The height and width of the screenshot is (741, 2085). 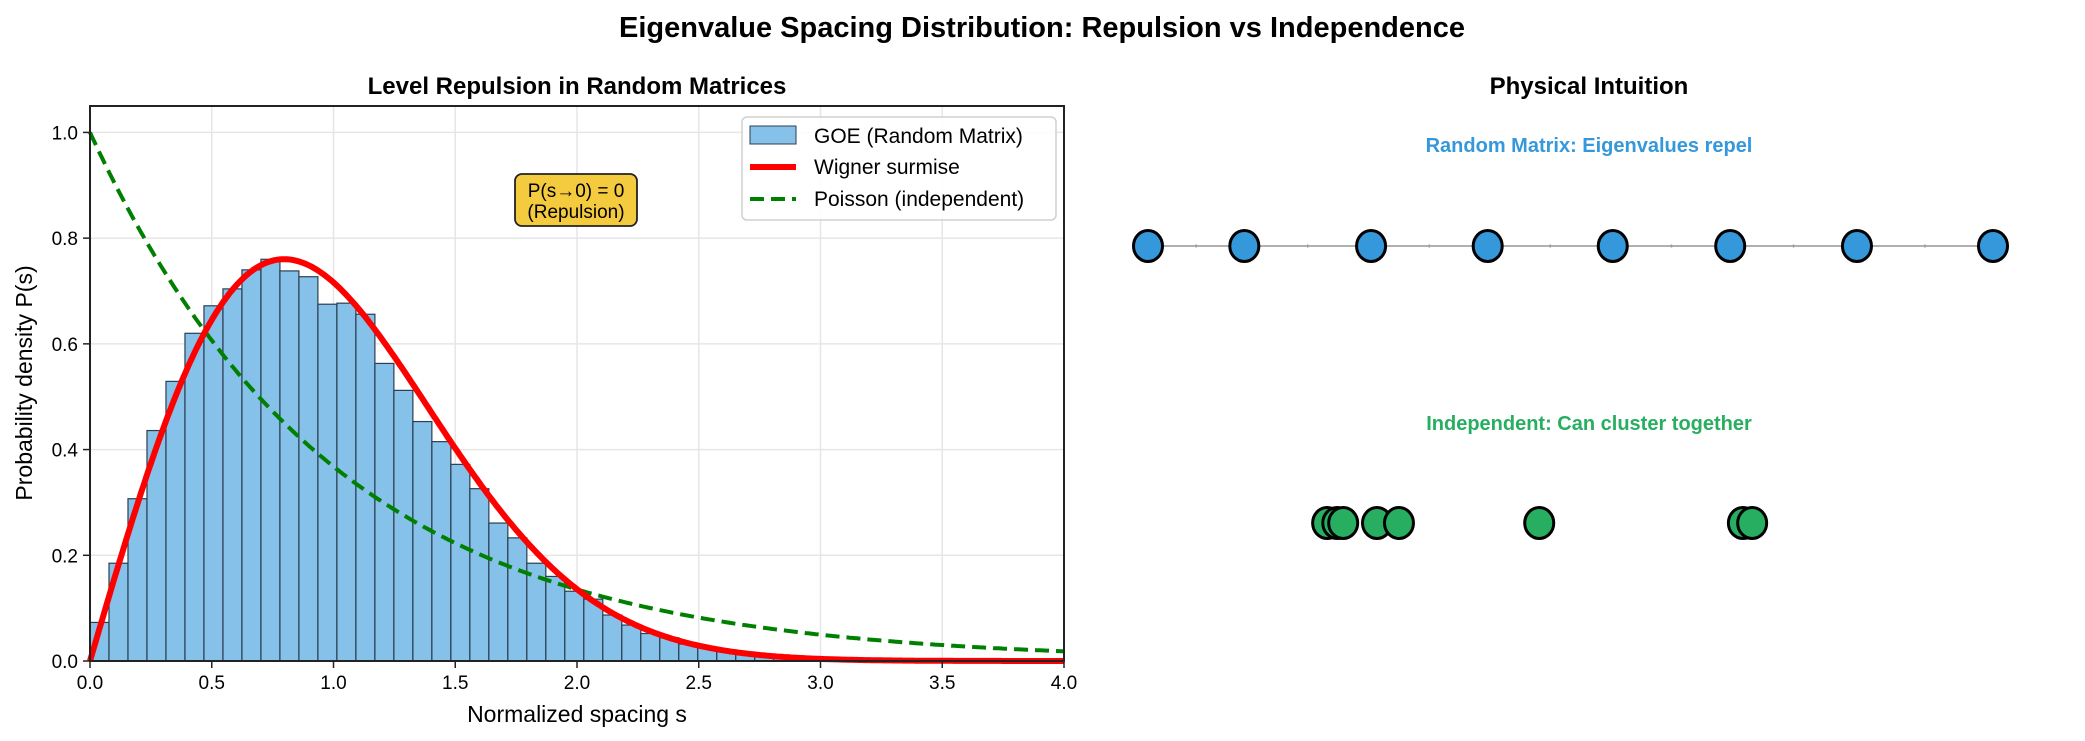 What do you see at coordinates (212, 683) in the screenshot?
I see `x-tick-label: 0.5` at bounding box center [212, 683].